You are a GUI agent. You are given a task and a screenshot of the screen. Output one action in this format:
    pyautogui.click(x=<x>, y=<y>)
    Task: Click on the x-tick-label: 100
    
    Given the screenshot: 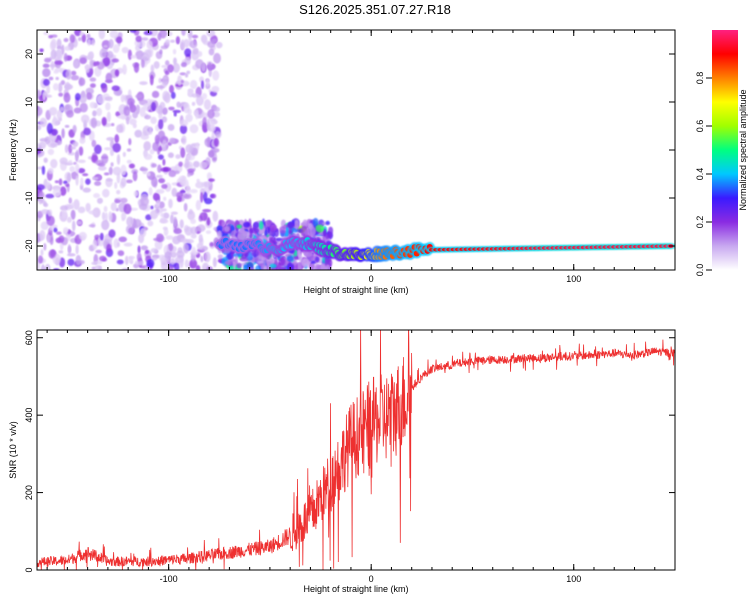 What is the action you would take?
    pyautogui.click(x=573, y=579)
    